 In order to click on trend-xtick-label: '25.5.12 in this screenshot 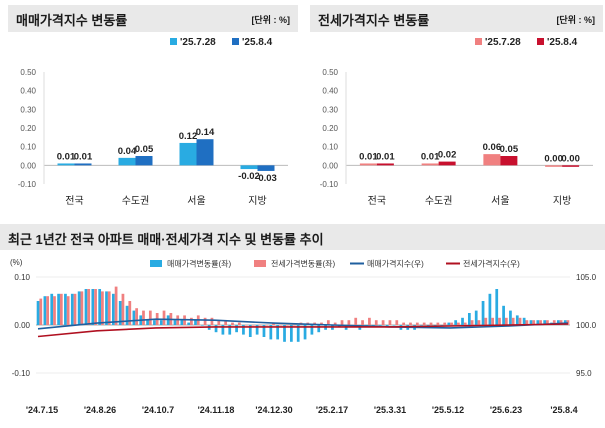, I will do `click(448, 410)`.